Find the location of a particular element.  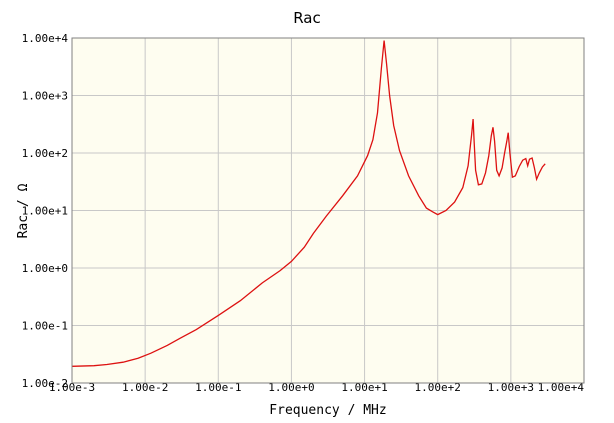

x-tick-label: 1.00e-1 is located at coordinates (218, 387).